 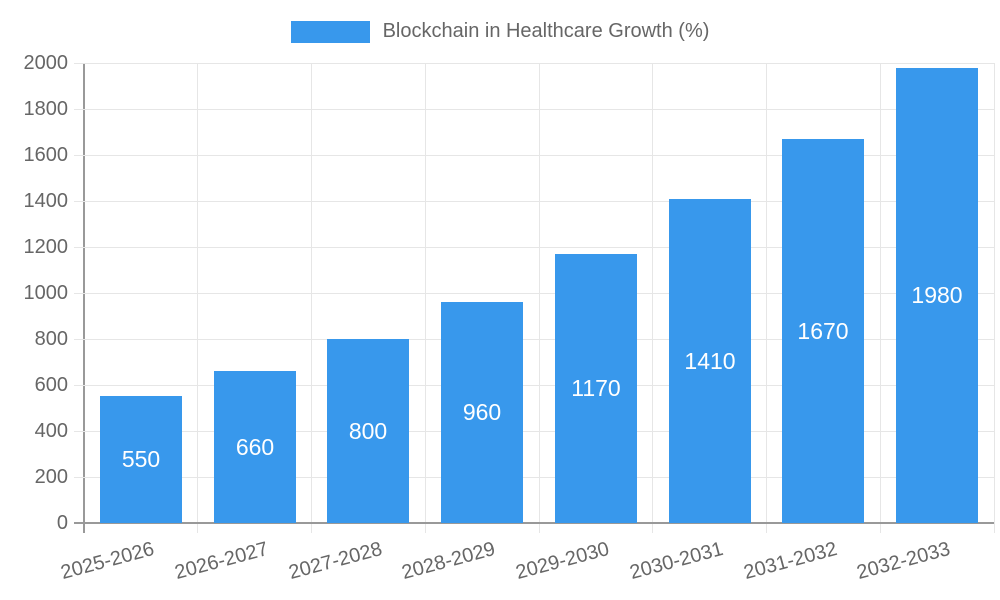 I want to click on y-tick-label: 400, so click(x=51, y=431).